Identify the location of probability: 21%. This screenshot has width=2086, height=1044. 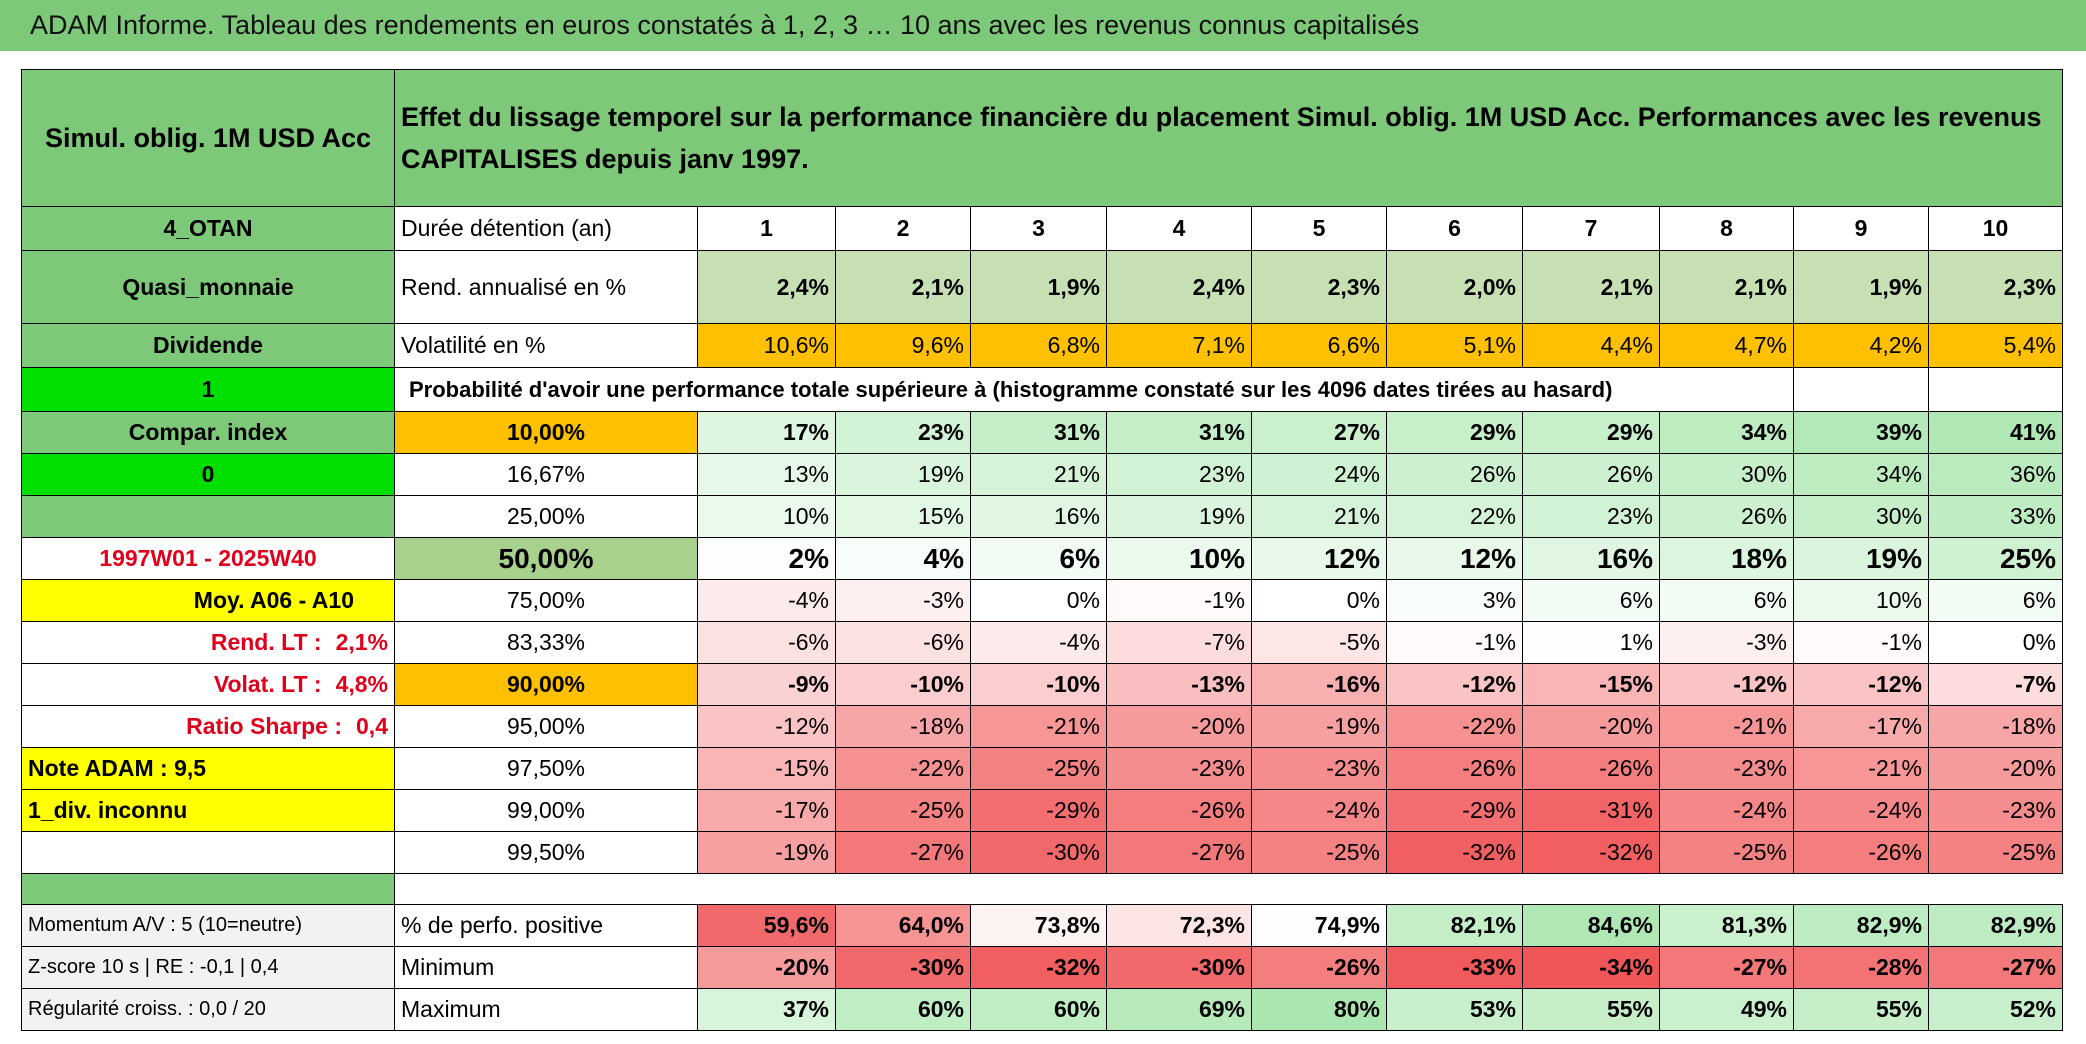
(1319, 516).